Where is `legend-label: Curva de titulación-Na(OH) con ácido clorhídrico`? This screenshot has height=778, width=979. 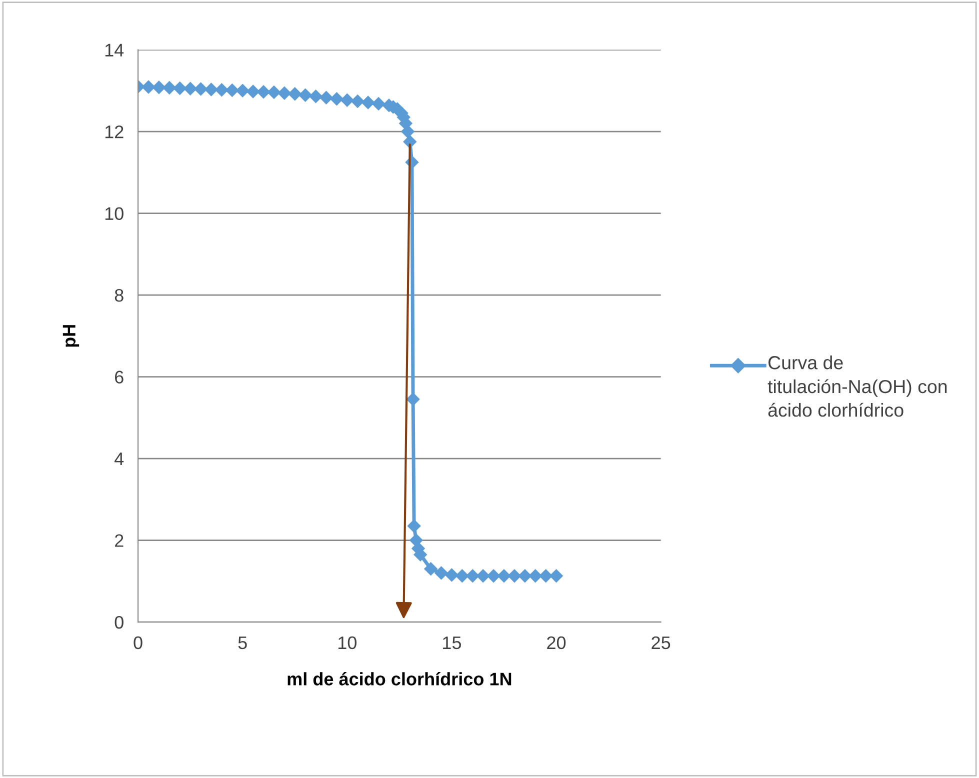 legend-label: Curva de titulación-Na(OH) con ácido clorhídrico is located at coordinates (857, 386).